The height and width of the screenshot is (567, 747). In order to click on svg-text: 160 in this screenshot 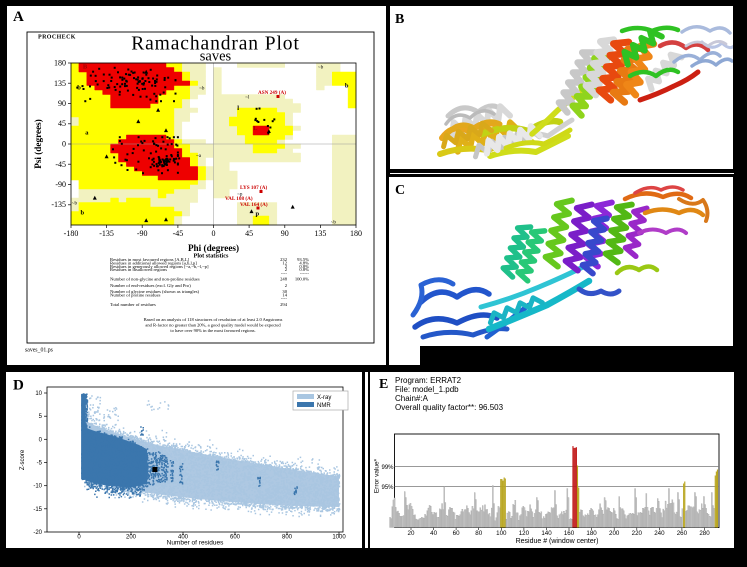, I will do `click(568, 533)`.